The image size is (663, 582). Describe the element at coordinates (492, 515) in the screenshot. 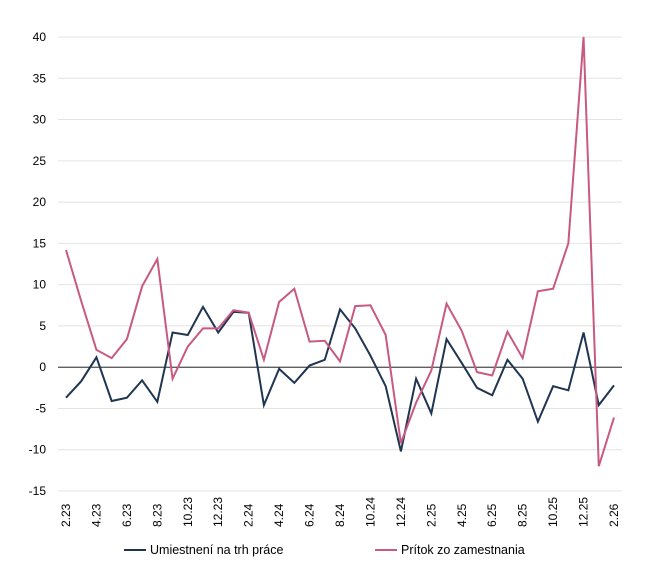

I see `x-tick-label: 6.25` at that location.